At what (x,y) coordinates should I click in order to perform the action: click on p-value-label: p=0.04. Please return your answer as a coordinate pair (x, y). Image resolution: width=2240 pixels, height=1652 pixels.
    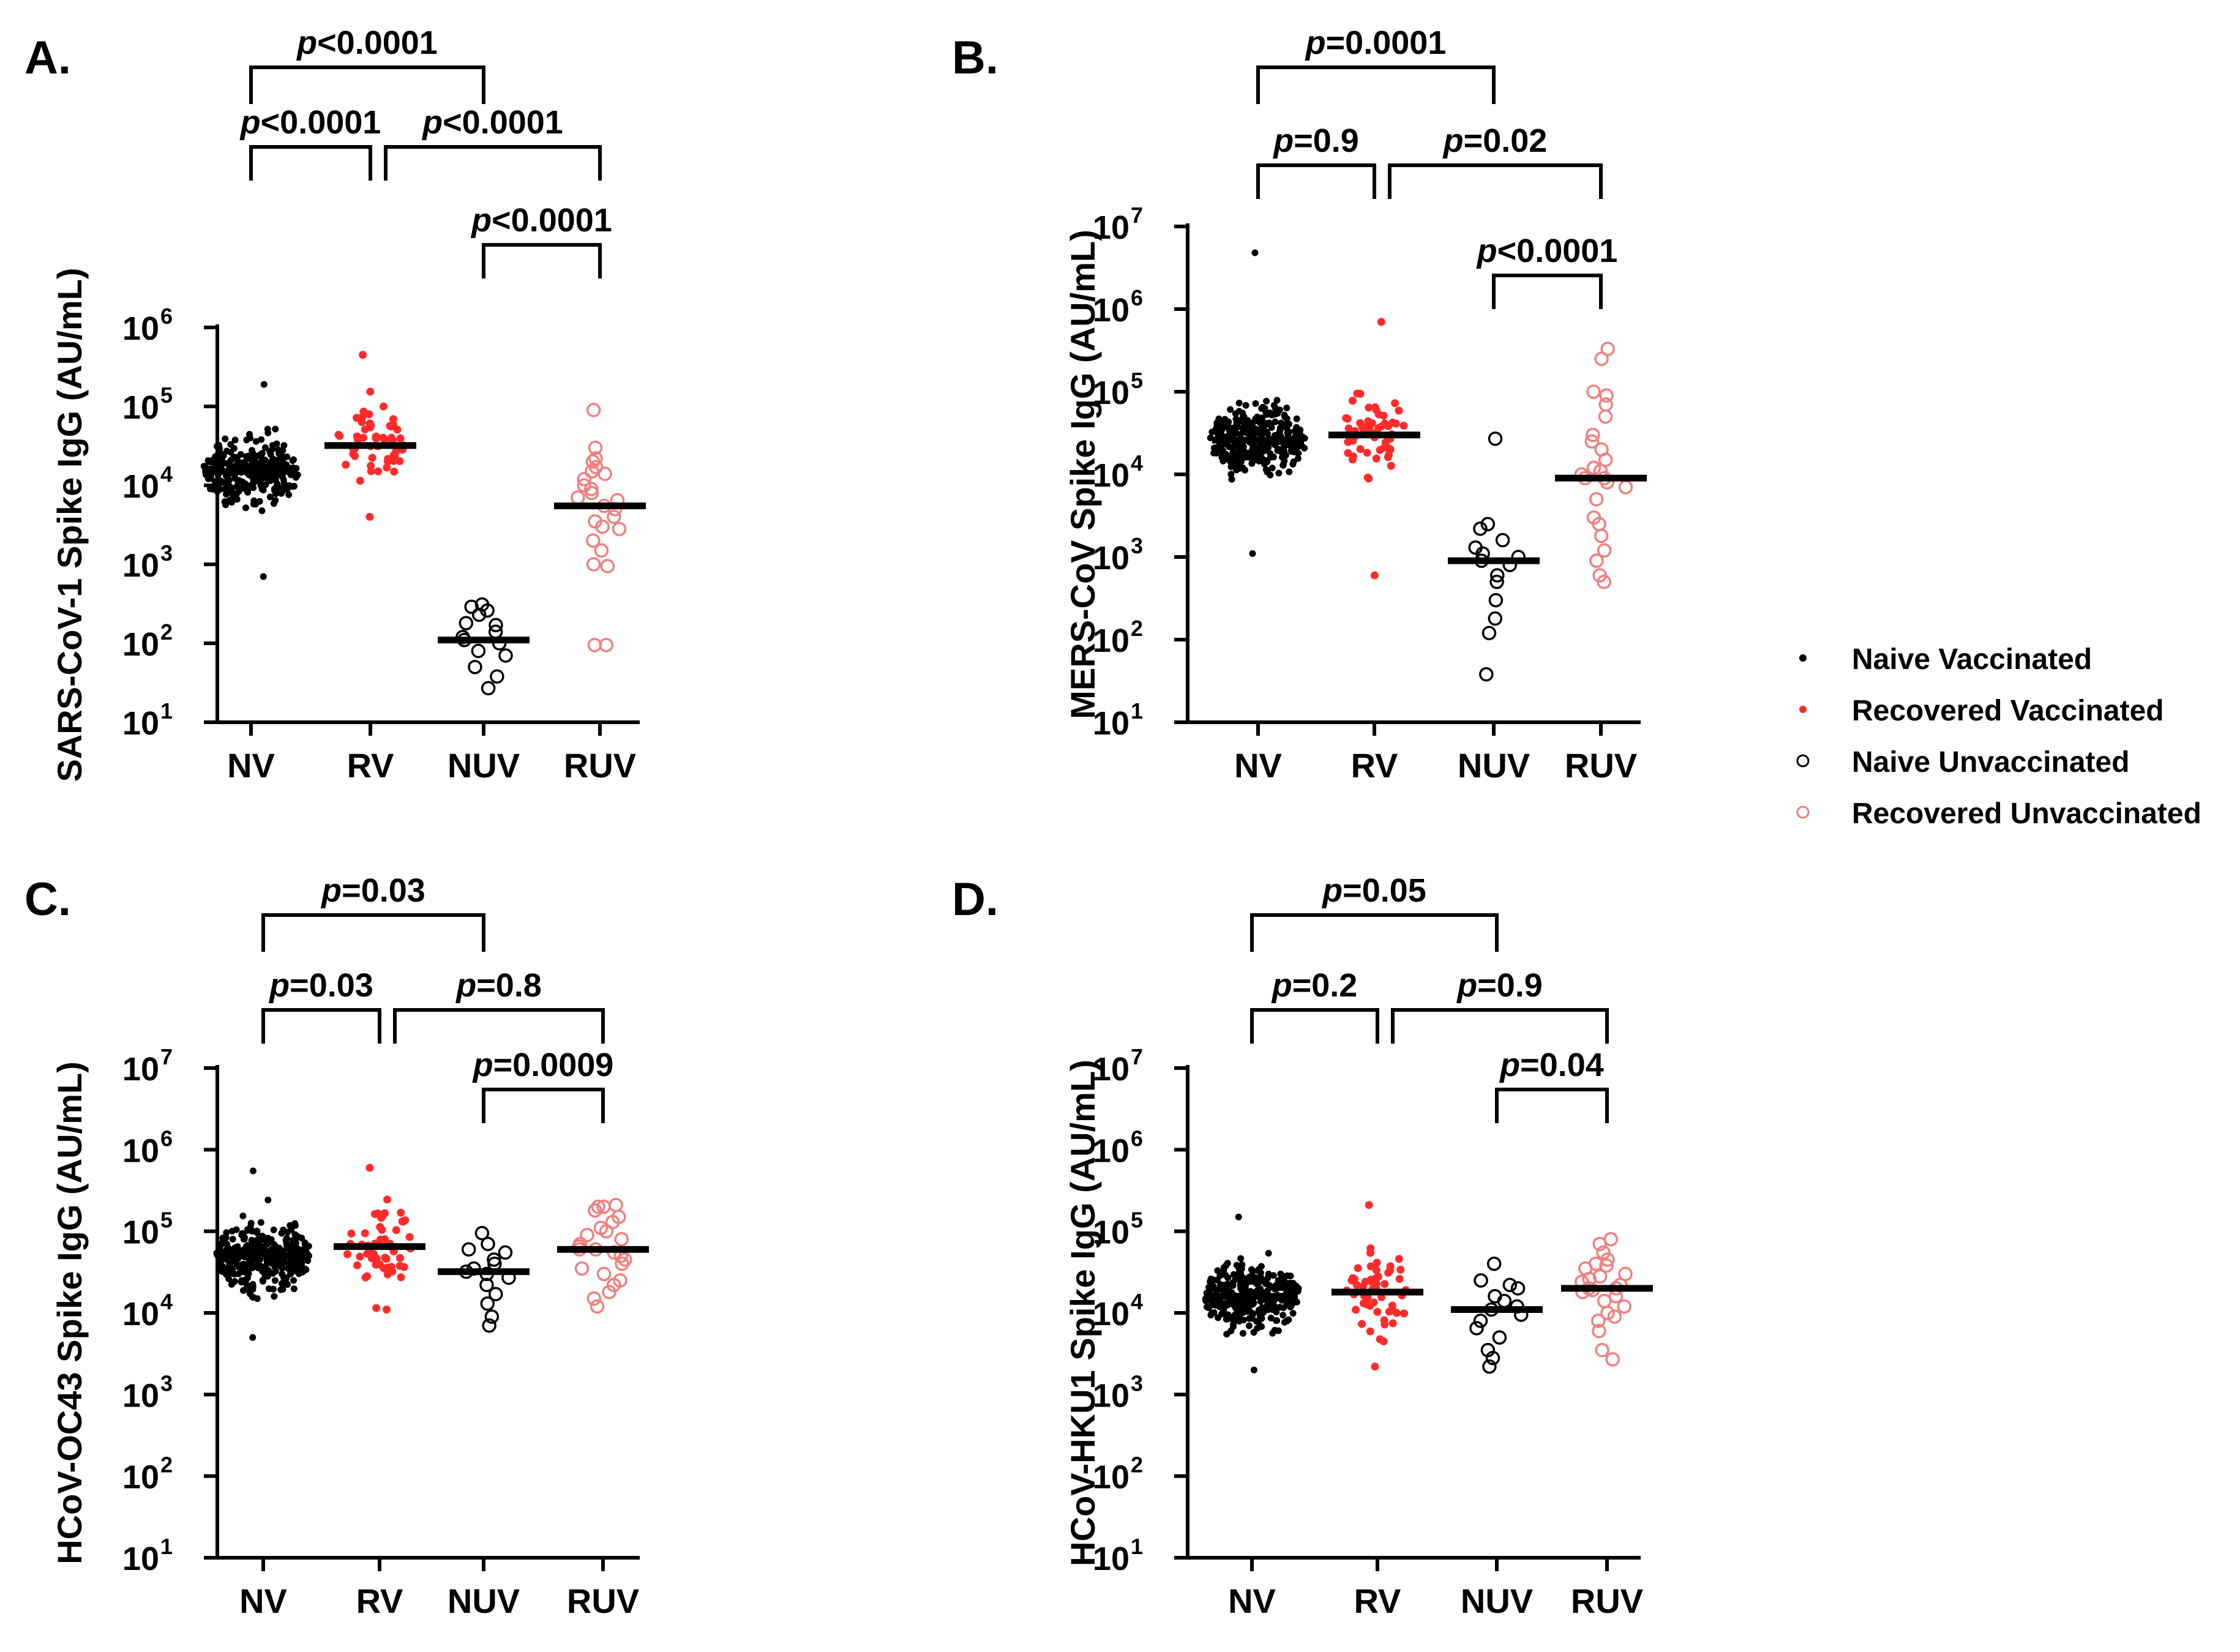
    Looking at the image, I should click on (1551, 1065).